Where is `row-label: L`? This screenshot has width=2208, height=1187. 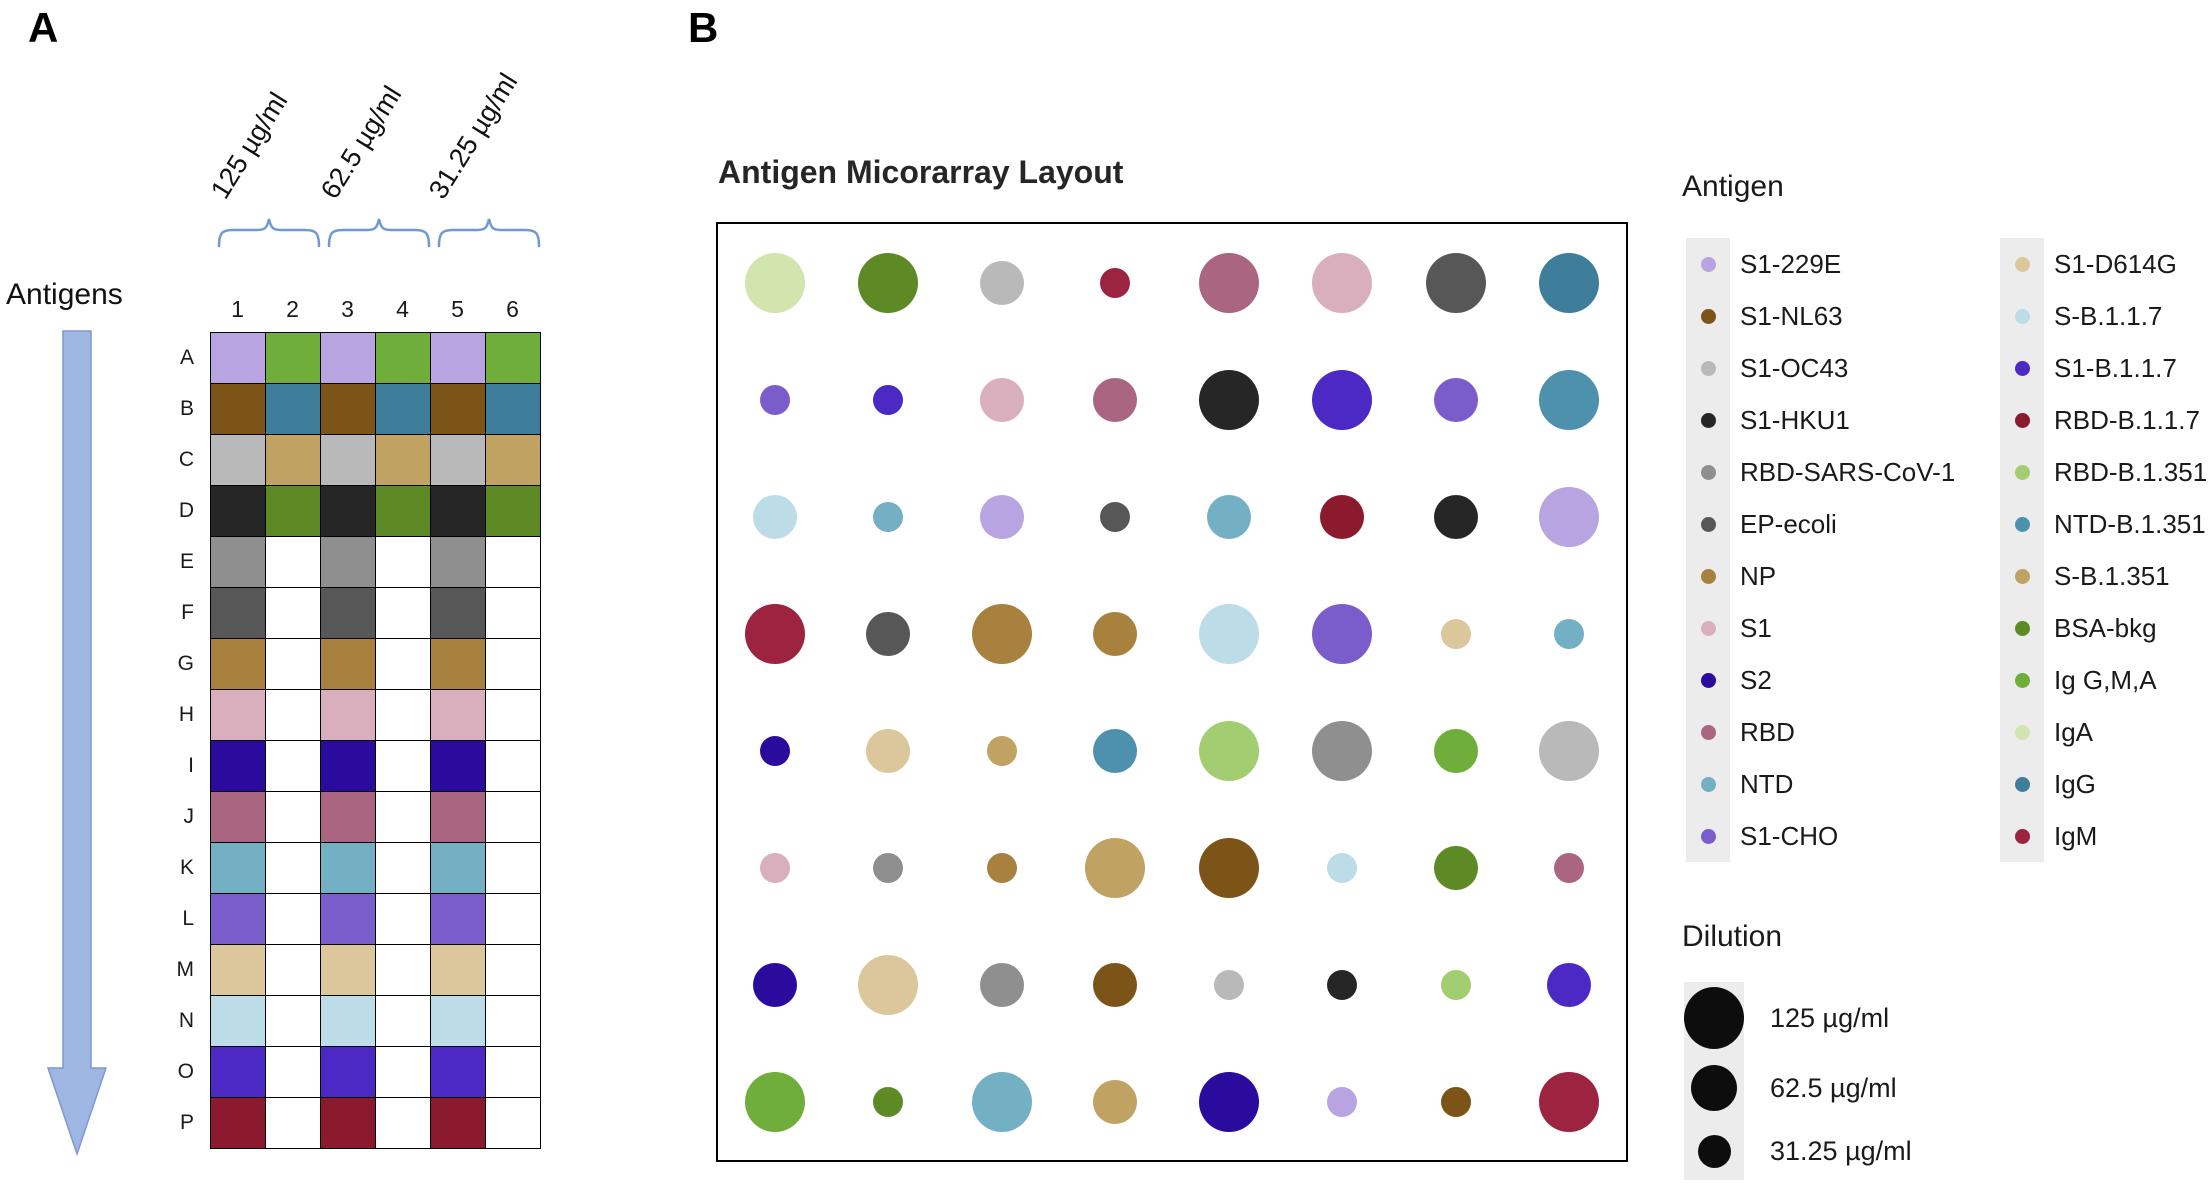
row-label: L is located at coordinates (188, 918).